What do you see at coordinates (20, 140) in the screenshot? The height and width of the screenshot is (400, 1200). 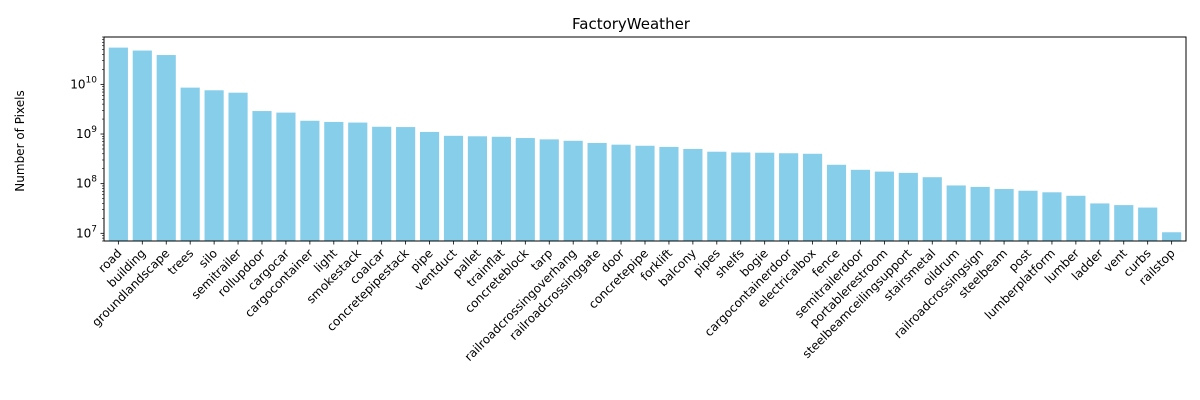 I see `y-axis-label: Number of Pixels` at bounding box center [20, 140].